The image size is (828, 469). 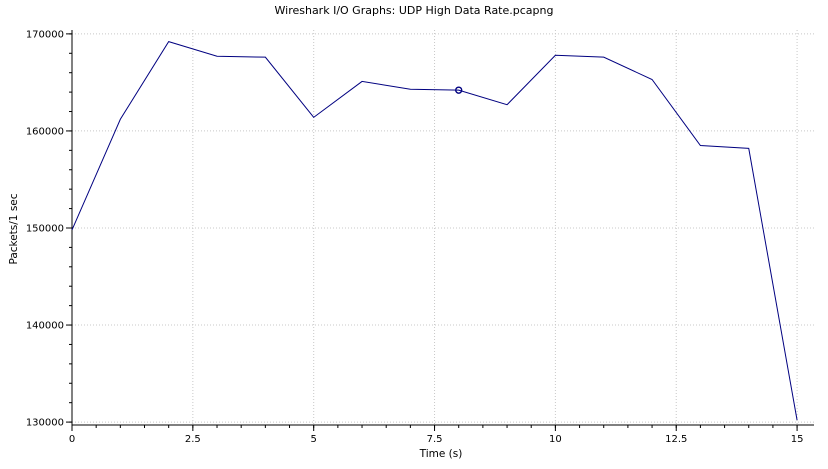 What do you see at coordinates (193, 439) in the screenshot?
I see `x-tick-label: 2.5` at bounding box center [193, 439].